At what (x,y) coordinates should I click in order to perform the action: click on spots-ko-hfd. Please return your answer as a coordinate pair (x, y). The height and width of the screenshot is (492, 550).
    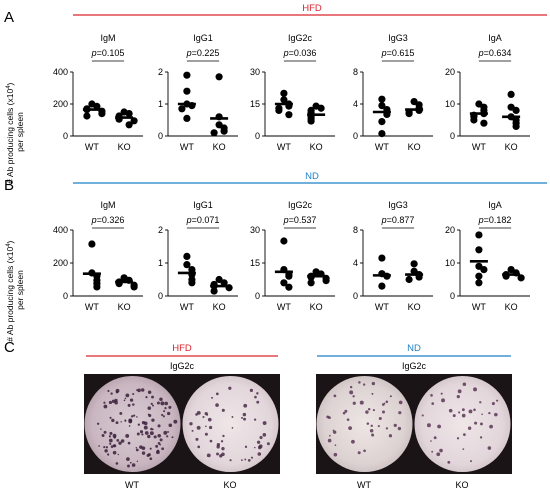
    Looking at the image, I should click on (229, 424).